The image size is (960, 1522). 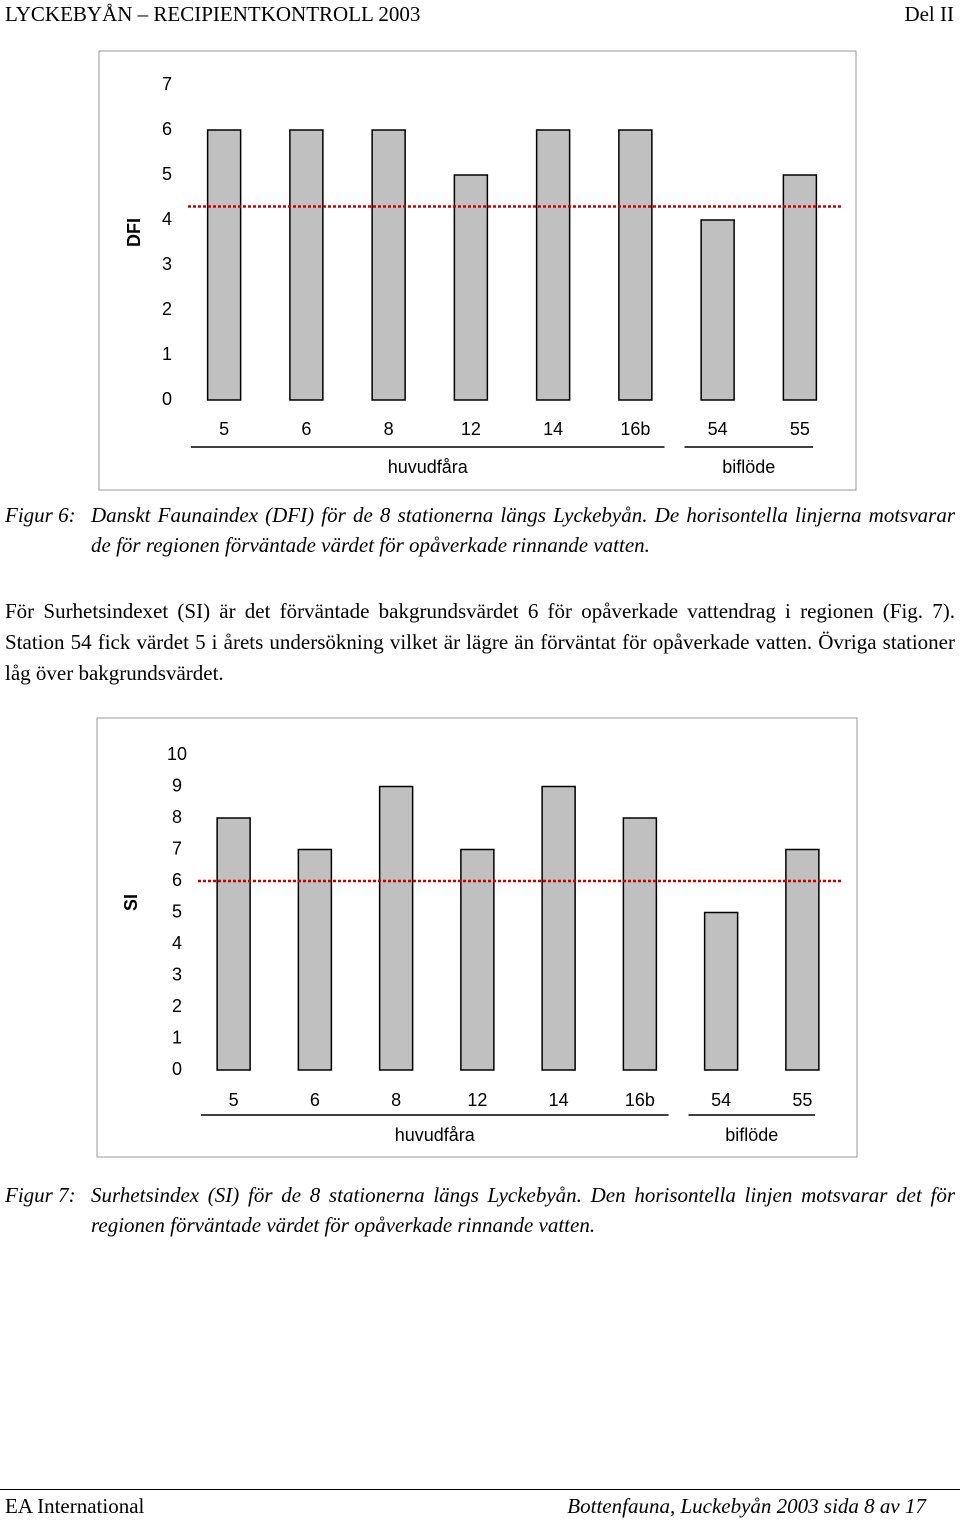 I want to click on y-tick-label: 10, so click(x=177, y=754).